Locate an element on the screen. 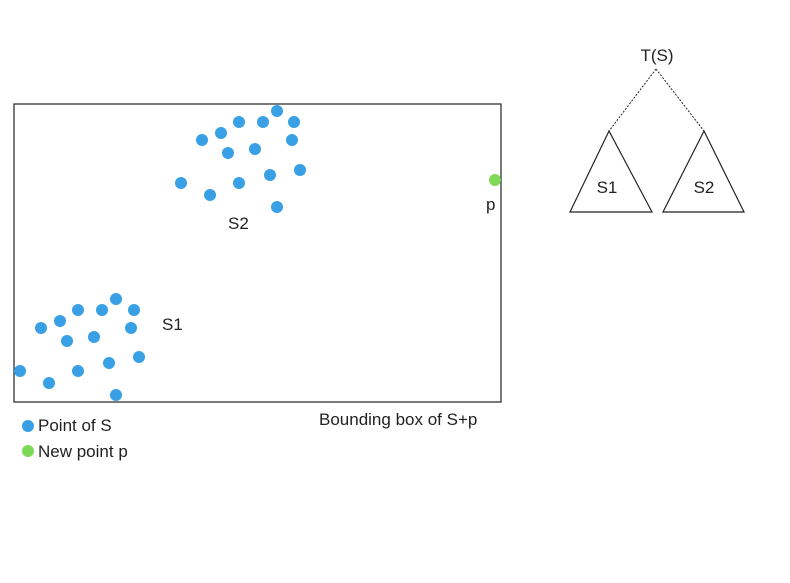 This screenshot has width=790, height=583. legend-point-of-s-label: Point of S is located at coordinates (75, 425).